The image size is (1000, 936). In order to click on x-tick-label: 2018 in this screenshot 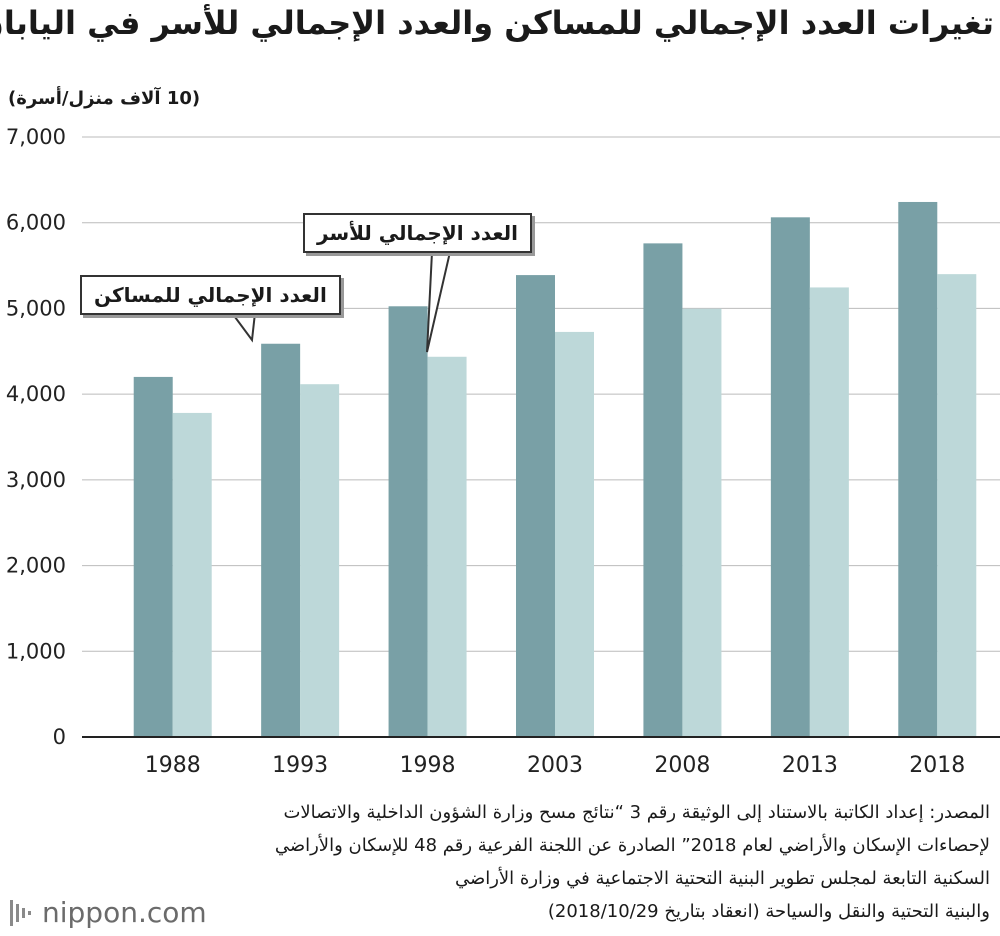, I will do `click(937, 765)`.